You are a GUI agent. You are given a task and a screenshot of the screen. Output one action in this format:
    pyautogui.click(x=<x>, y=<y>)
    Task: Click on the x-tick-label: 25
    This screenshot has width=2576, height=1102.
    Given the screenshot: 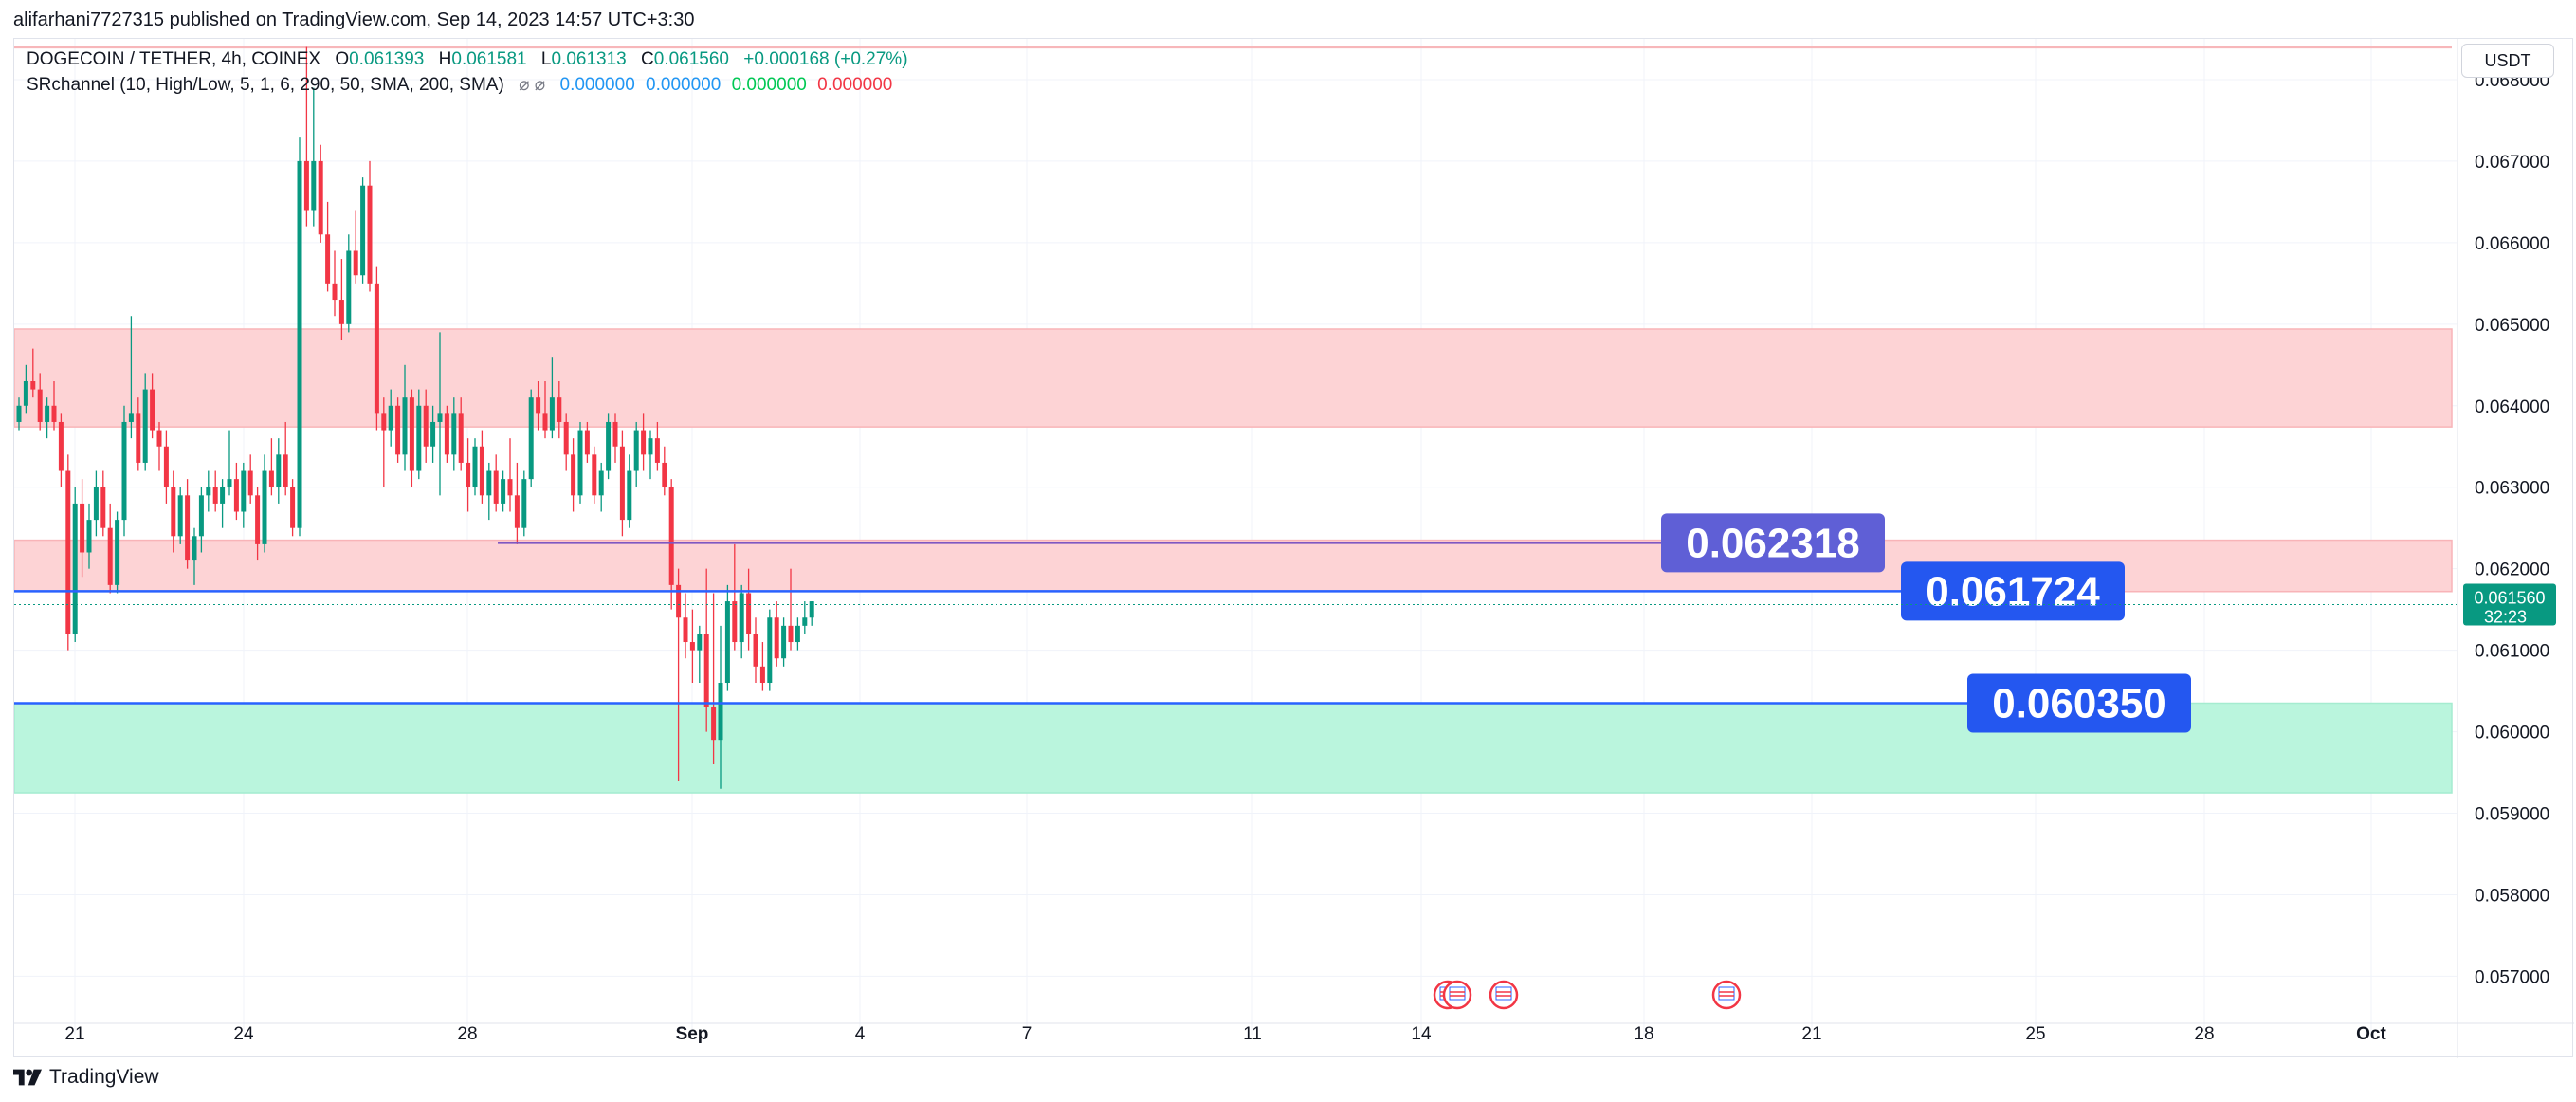 What is the action you would take?
    pyautogui.click(x=2035, y=1034)
    